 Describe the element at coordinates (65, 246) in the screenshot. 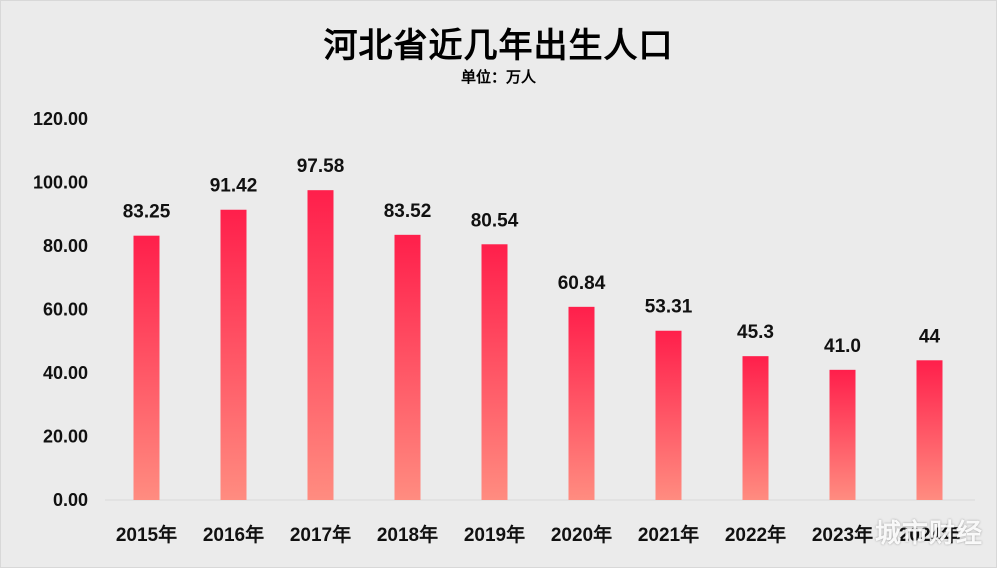

I see `y-tick-label: 80.00` at that location.